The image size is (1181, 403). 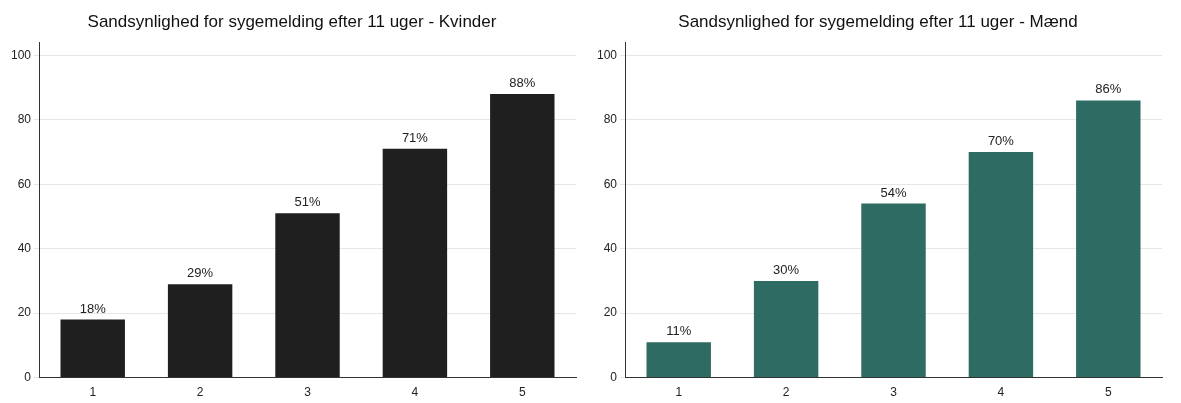 I want to click on data-label: 88%, so click(x=522, y=83).